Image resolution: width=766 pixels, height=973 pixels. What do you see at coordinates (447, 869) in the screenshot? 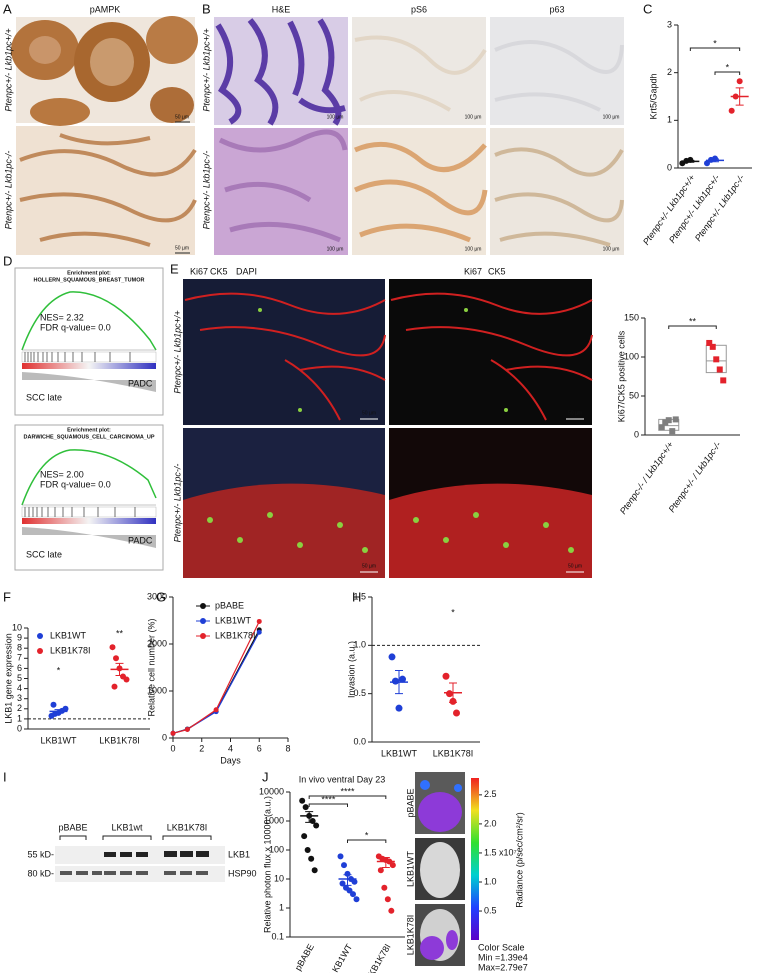
I see `panel-j-images` at bounding box center [447, 869].